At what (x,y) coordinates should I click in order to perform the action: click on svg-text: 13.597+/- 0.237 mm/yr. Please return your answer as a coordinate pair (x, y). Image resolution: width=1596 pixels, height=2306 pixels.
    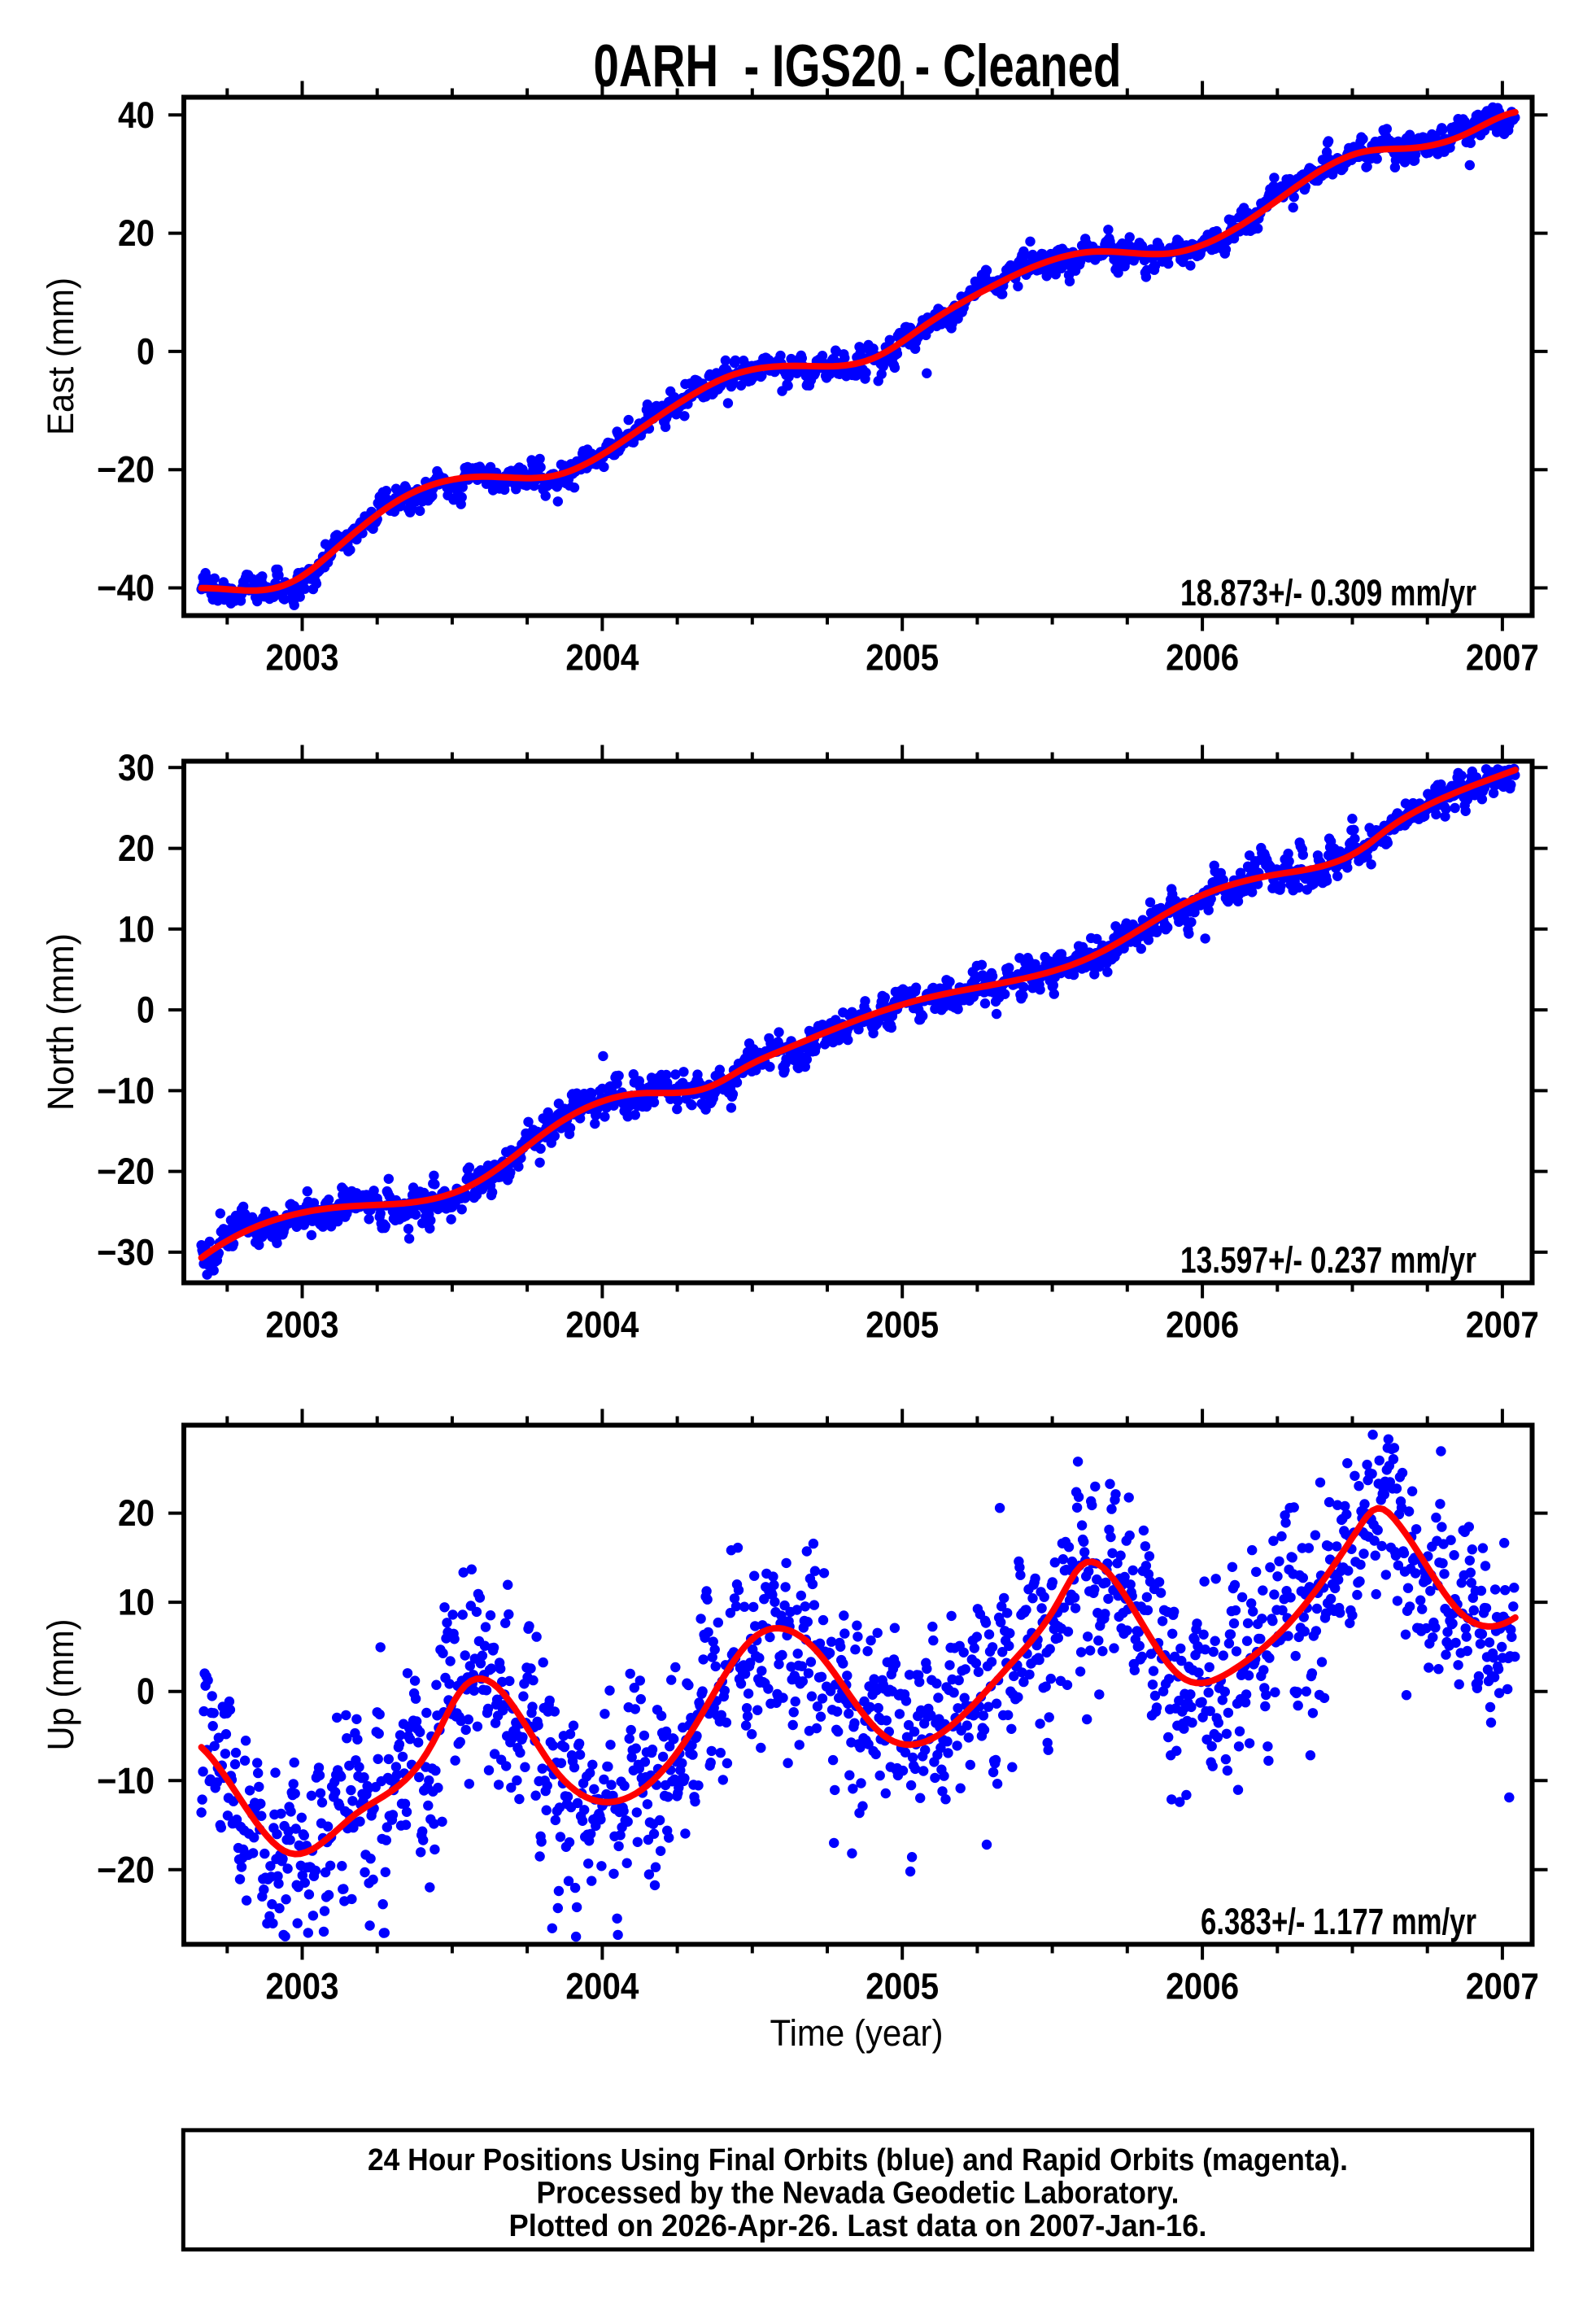
    Looking at the image, I should click on (1328, 1260).